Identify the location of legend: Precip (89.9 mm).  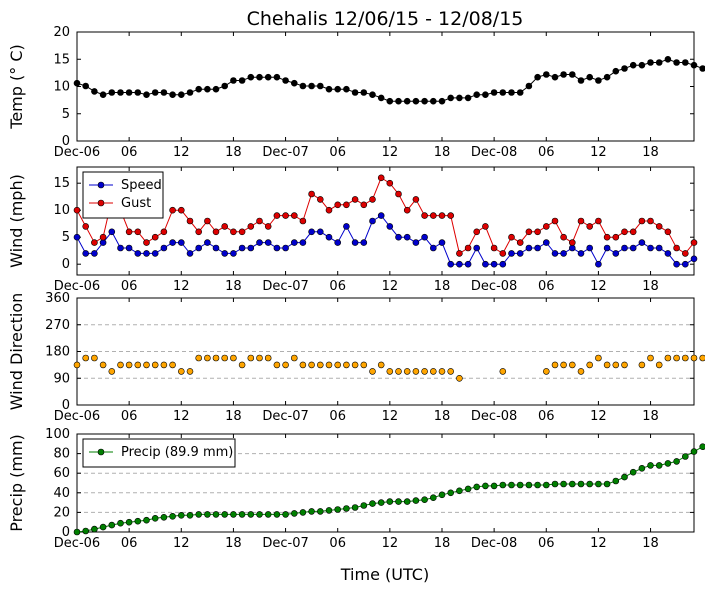
(159, 453).